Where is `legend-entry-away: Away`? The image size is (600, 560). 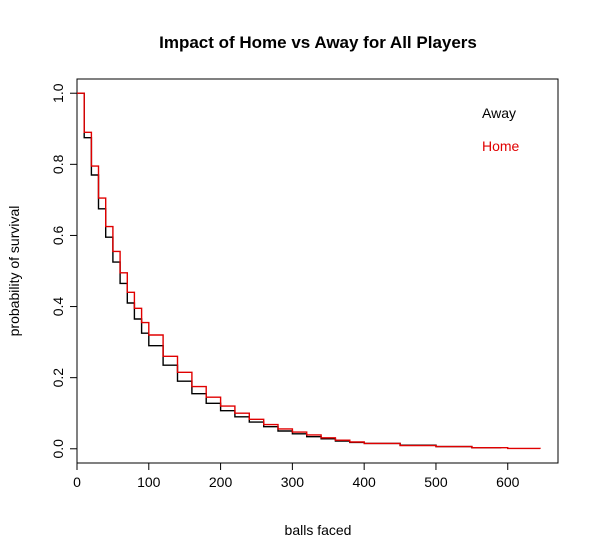
legend-entry-away: Away is located at coordinates (499, 113).